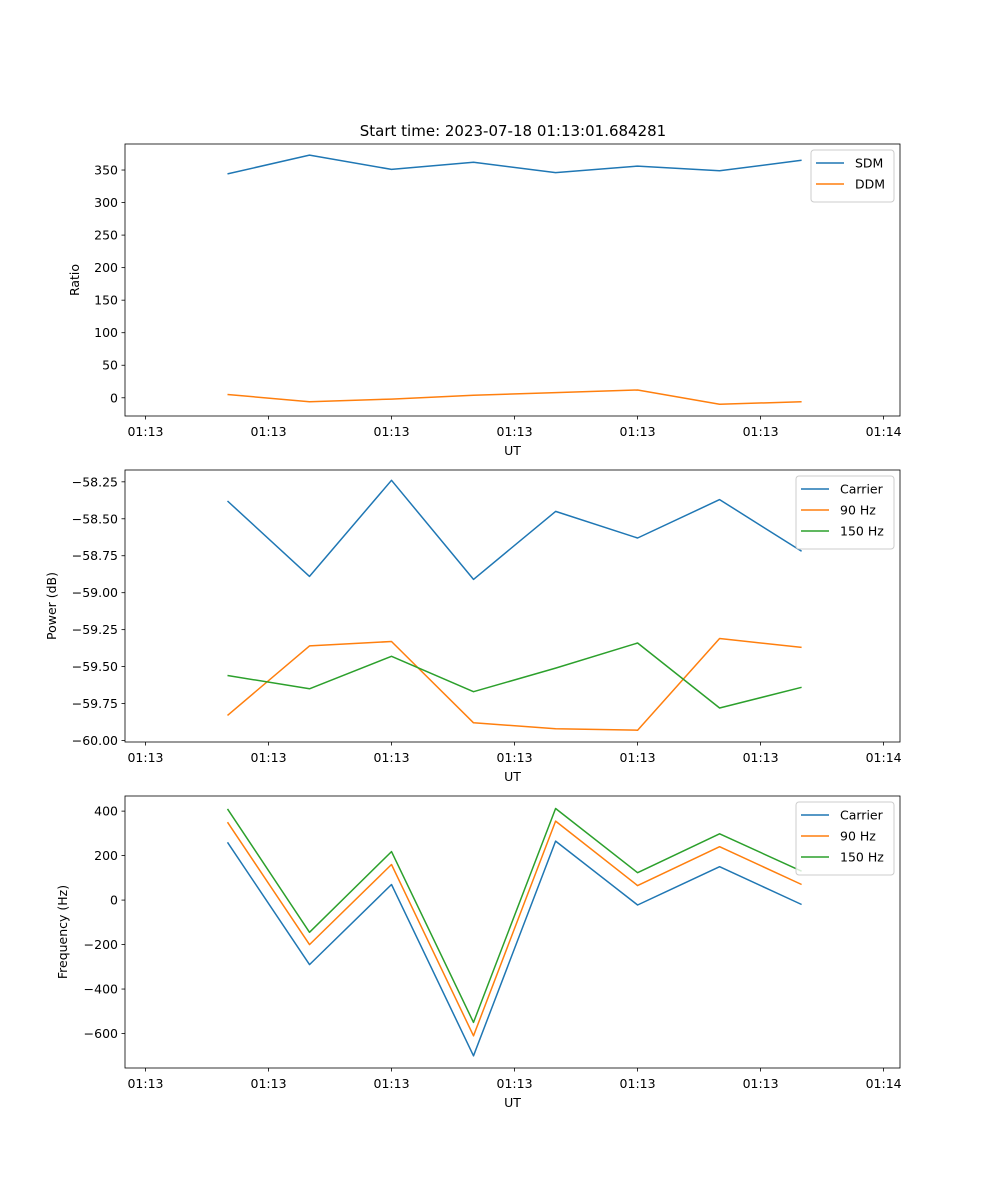  What do you see at coordinates (106, 300) in the screenshot?
I see `y-tick-label: 150` at bounding box center [106, 300].